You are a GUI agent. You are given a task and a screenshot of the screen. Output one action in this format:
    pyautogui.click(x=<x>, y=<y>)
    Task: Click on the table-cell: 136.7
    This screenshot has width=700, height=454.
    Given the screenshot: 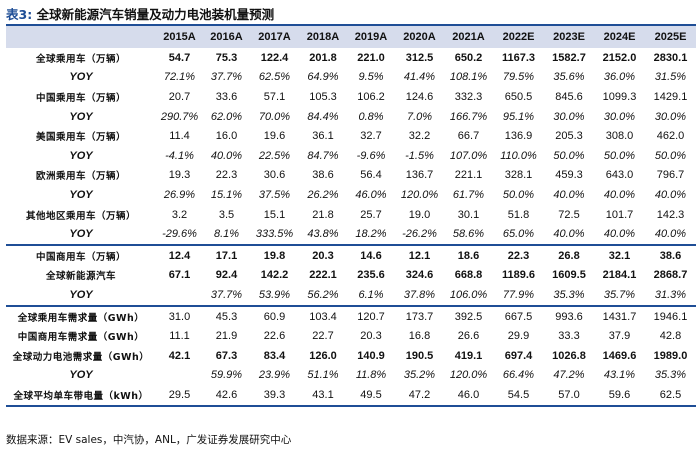 What is the action you would take?
    pyautogui.click(x=419, y=175)
    